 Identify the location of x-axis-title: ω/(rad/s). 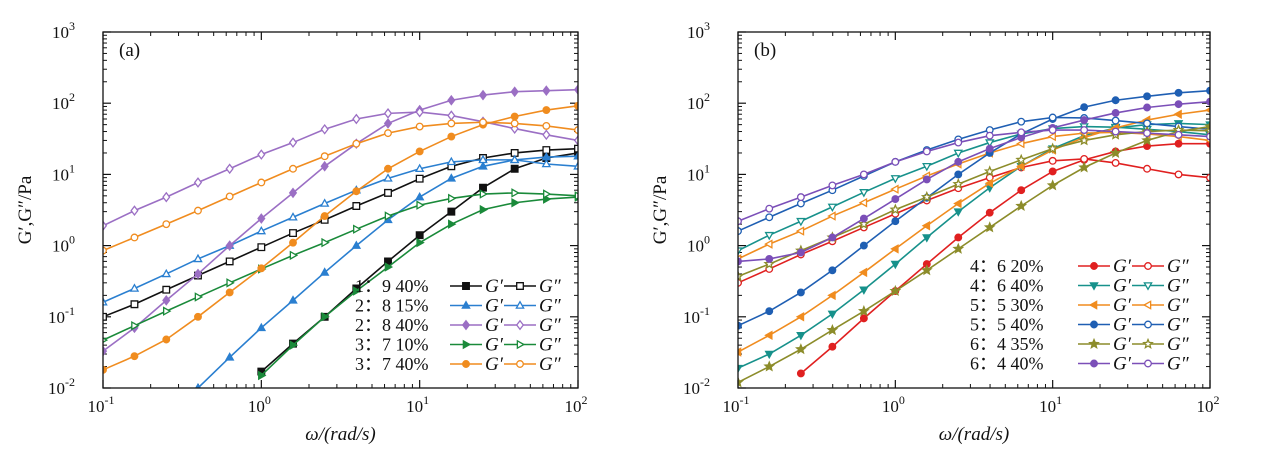
(340, 434).